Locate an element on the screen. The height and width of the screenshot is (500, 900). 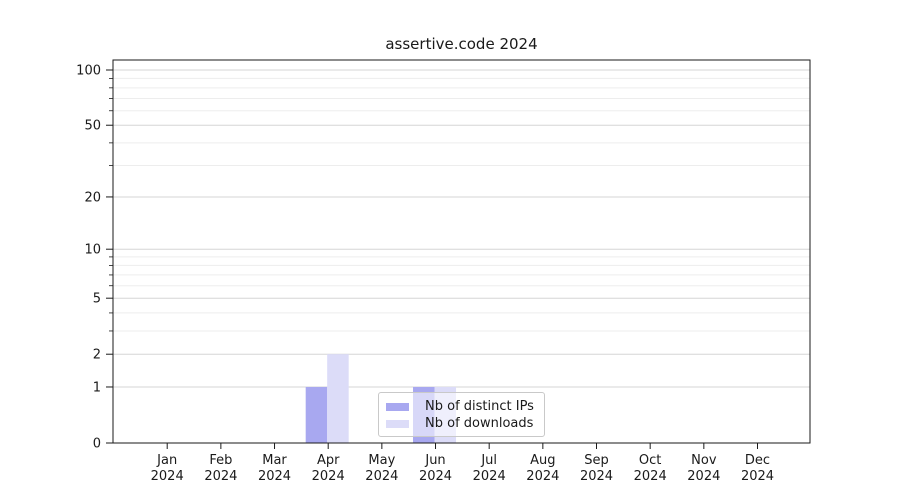
legend-item-downloads: Nb of downloads is located at coordinates (465, 423).